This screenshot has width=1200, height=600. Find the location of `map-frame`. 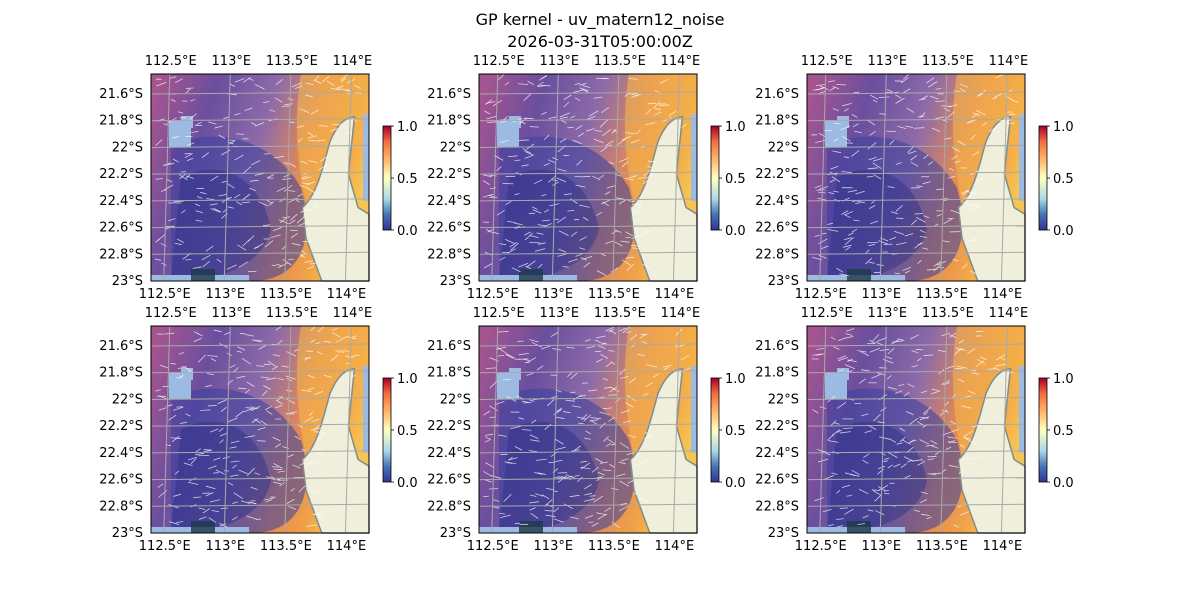

map-frame is located at coordinates (260, 429).